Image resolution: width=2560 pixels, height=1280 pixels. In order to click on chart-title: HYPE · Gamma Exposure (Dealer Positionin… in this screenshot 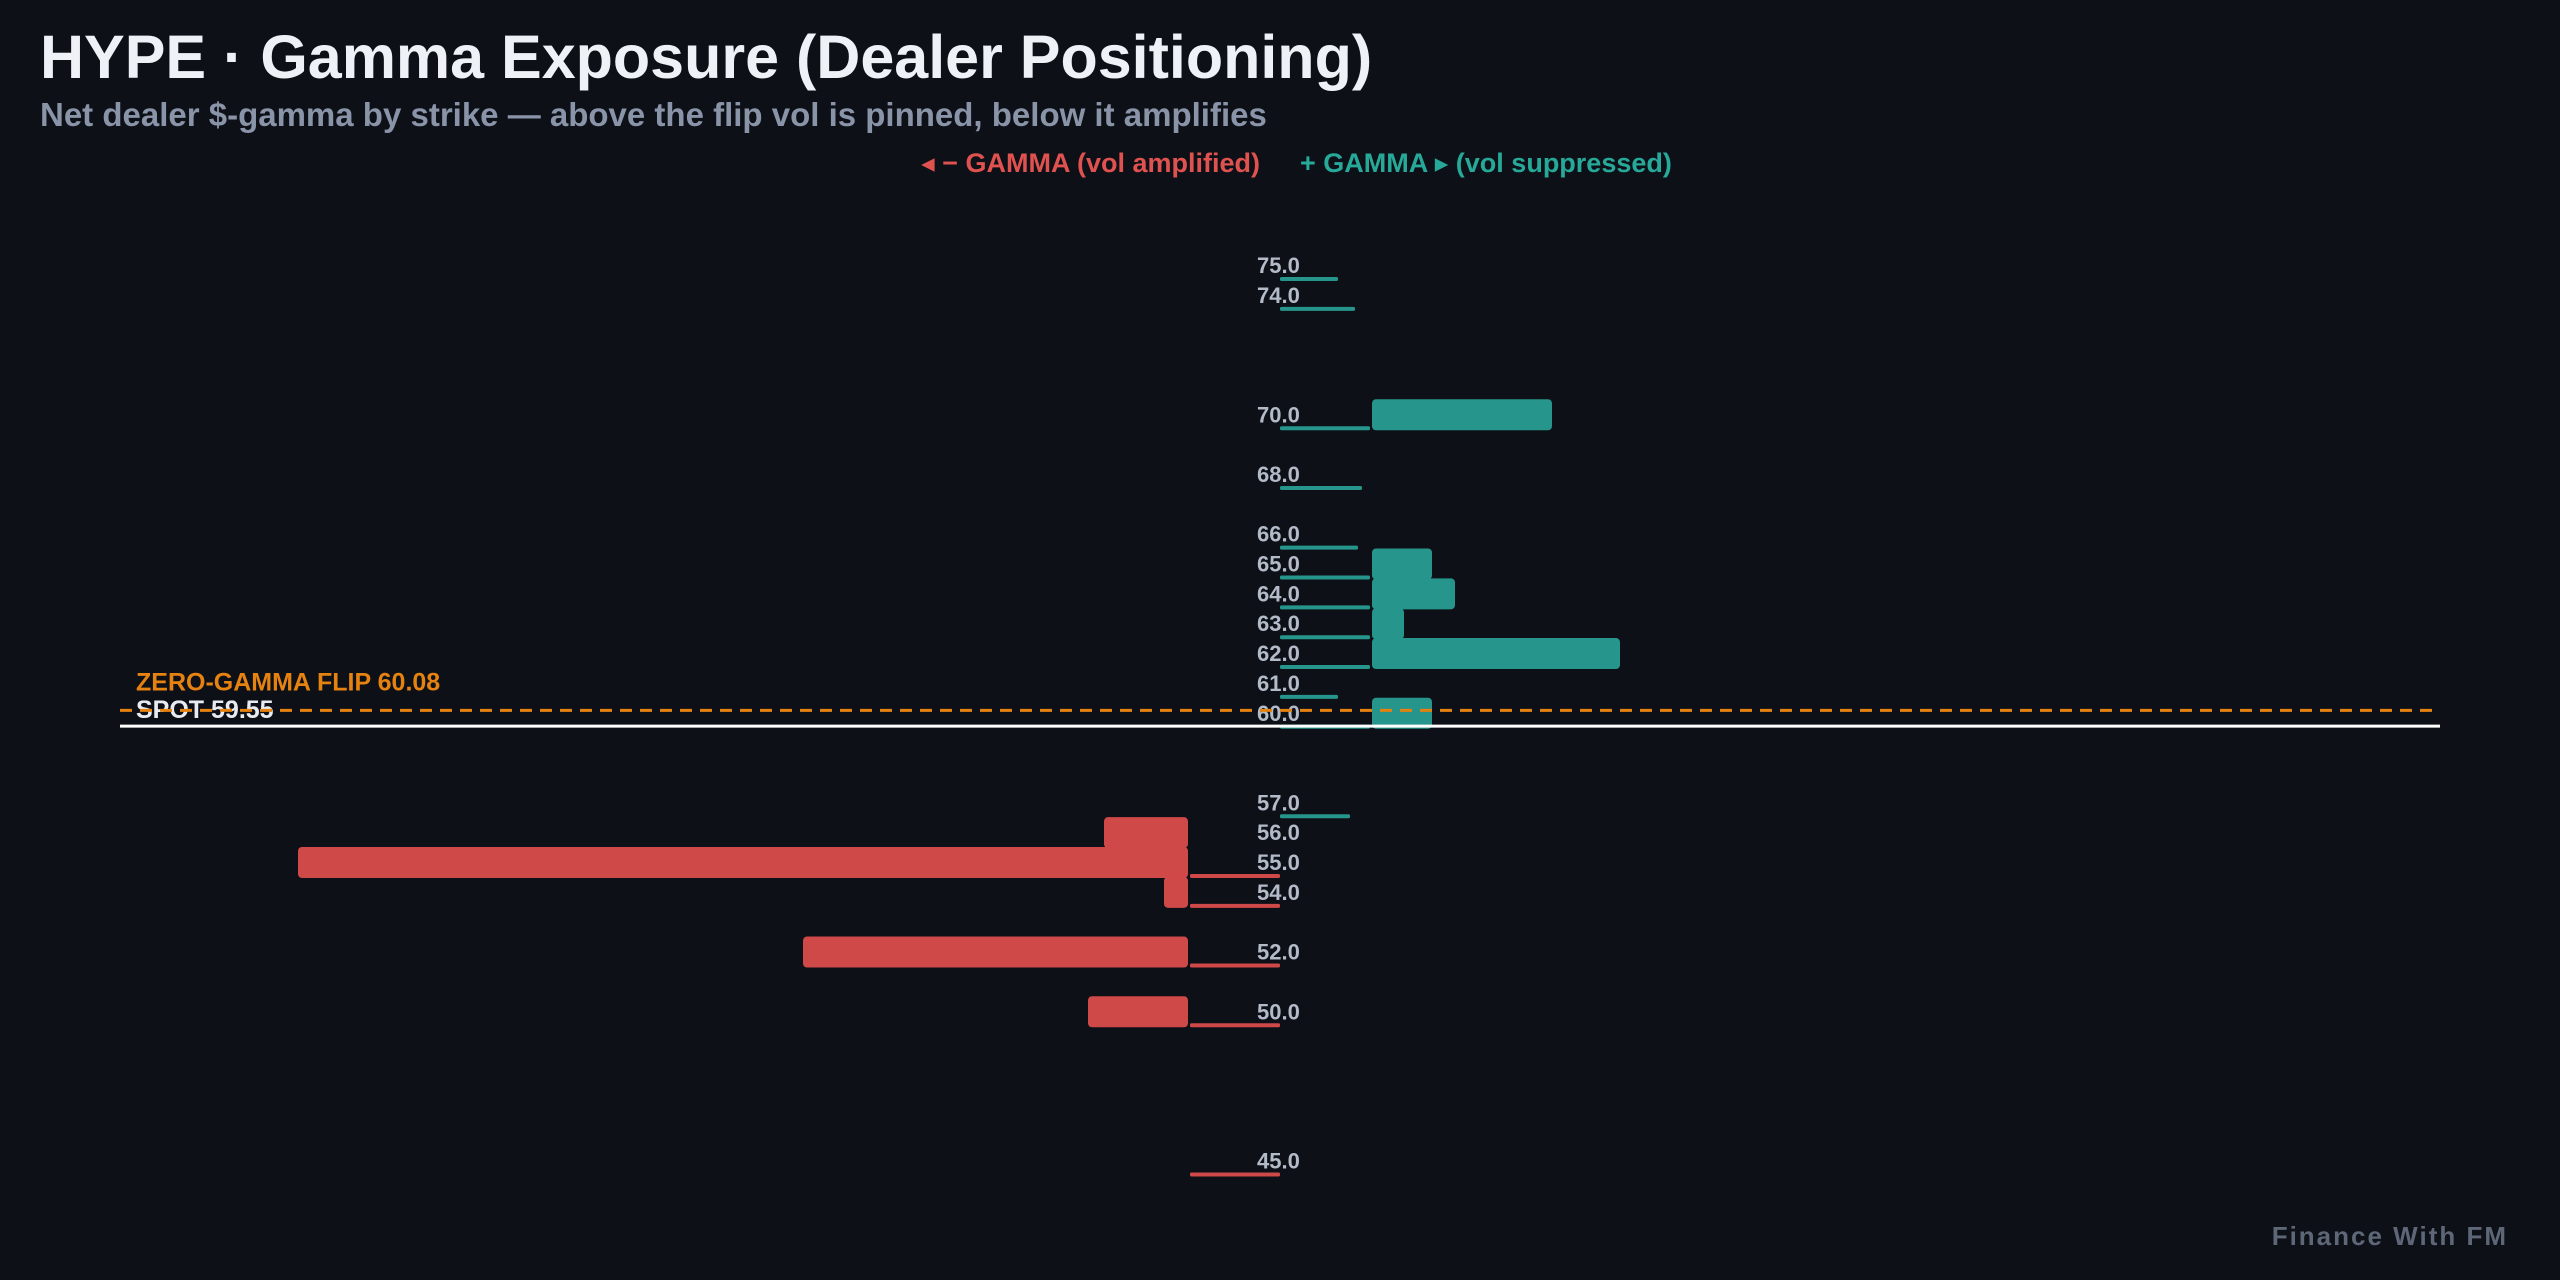, I will do `click(706, 57)`.